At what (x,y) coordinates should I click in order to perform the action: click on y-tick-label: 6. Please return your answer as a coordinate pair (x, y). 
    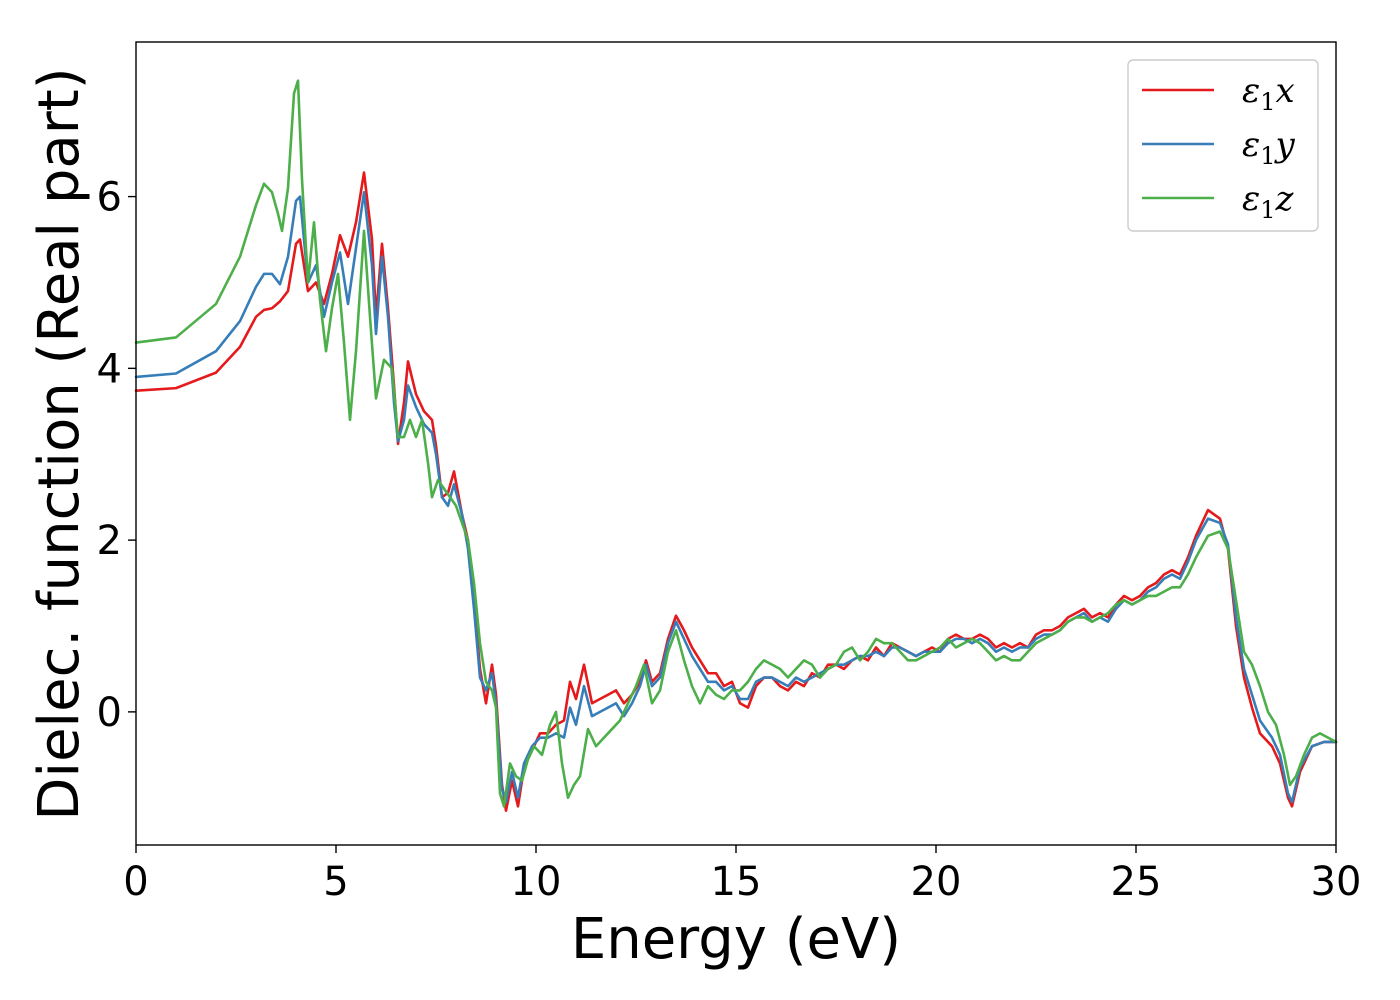
    Looking at the image, I should click on (109, 198).